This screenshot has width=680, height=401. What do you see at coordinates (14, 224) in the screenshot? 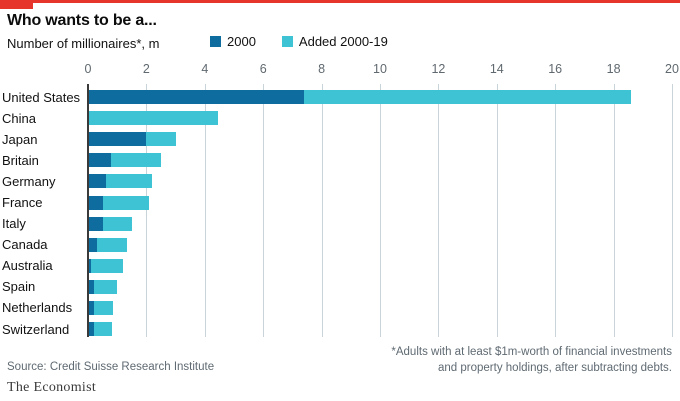
I see `country-label: Italy` at bounding box center [14, 224].